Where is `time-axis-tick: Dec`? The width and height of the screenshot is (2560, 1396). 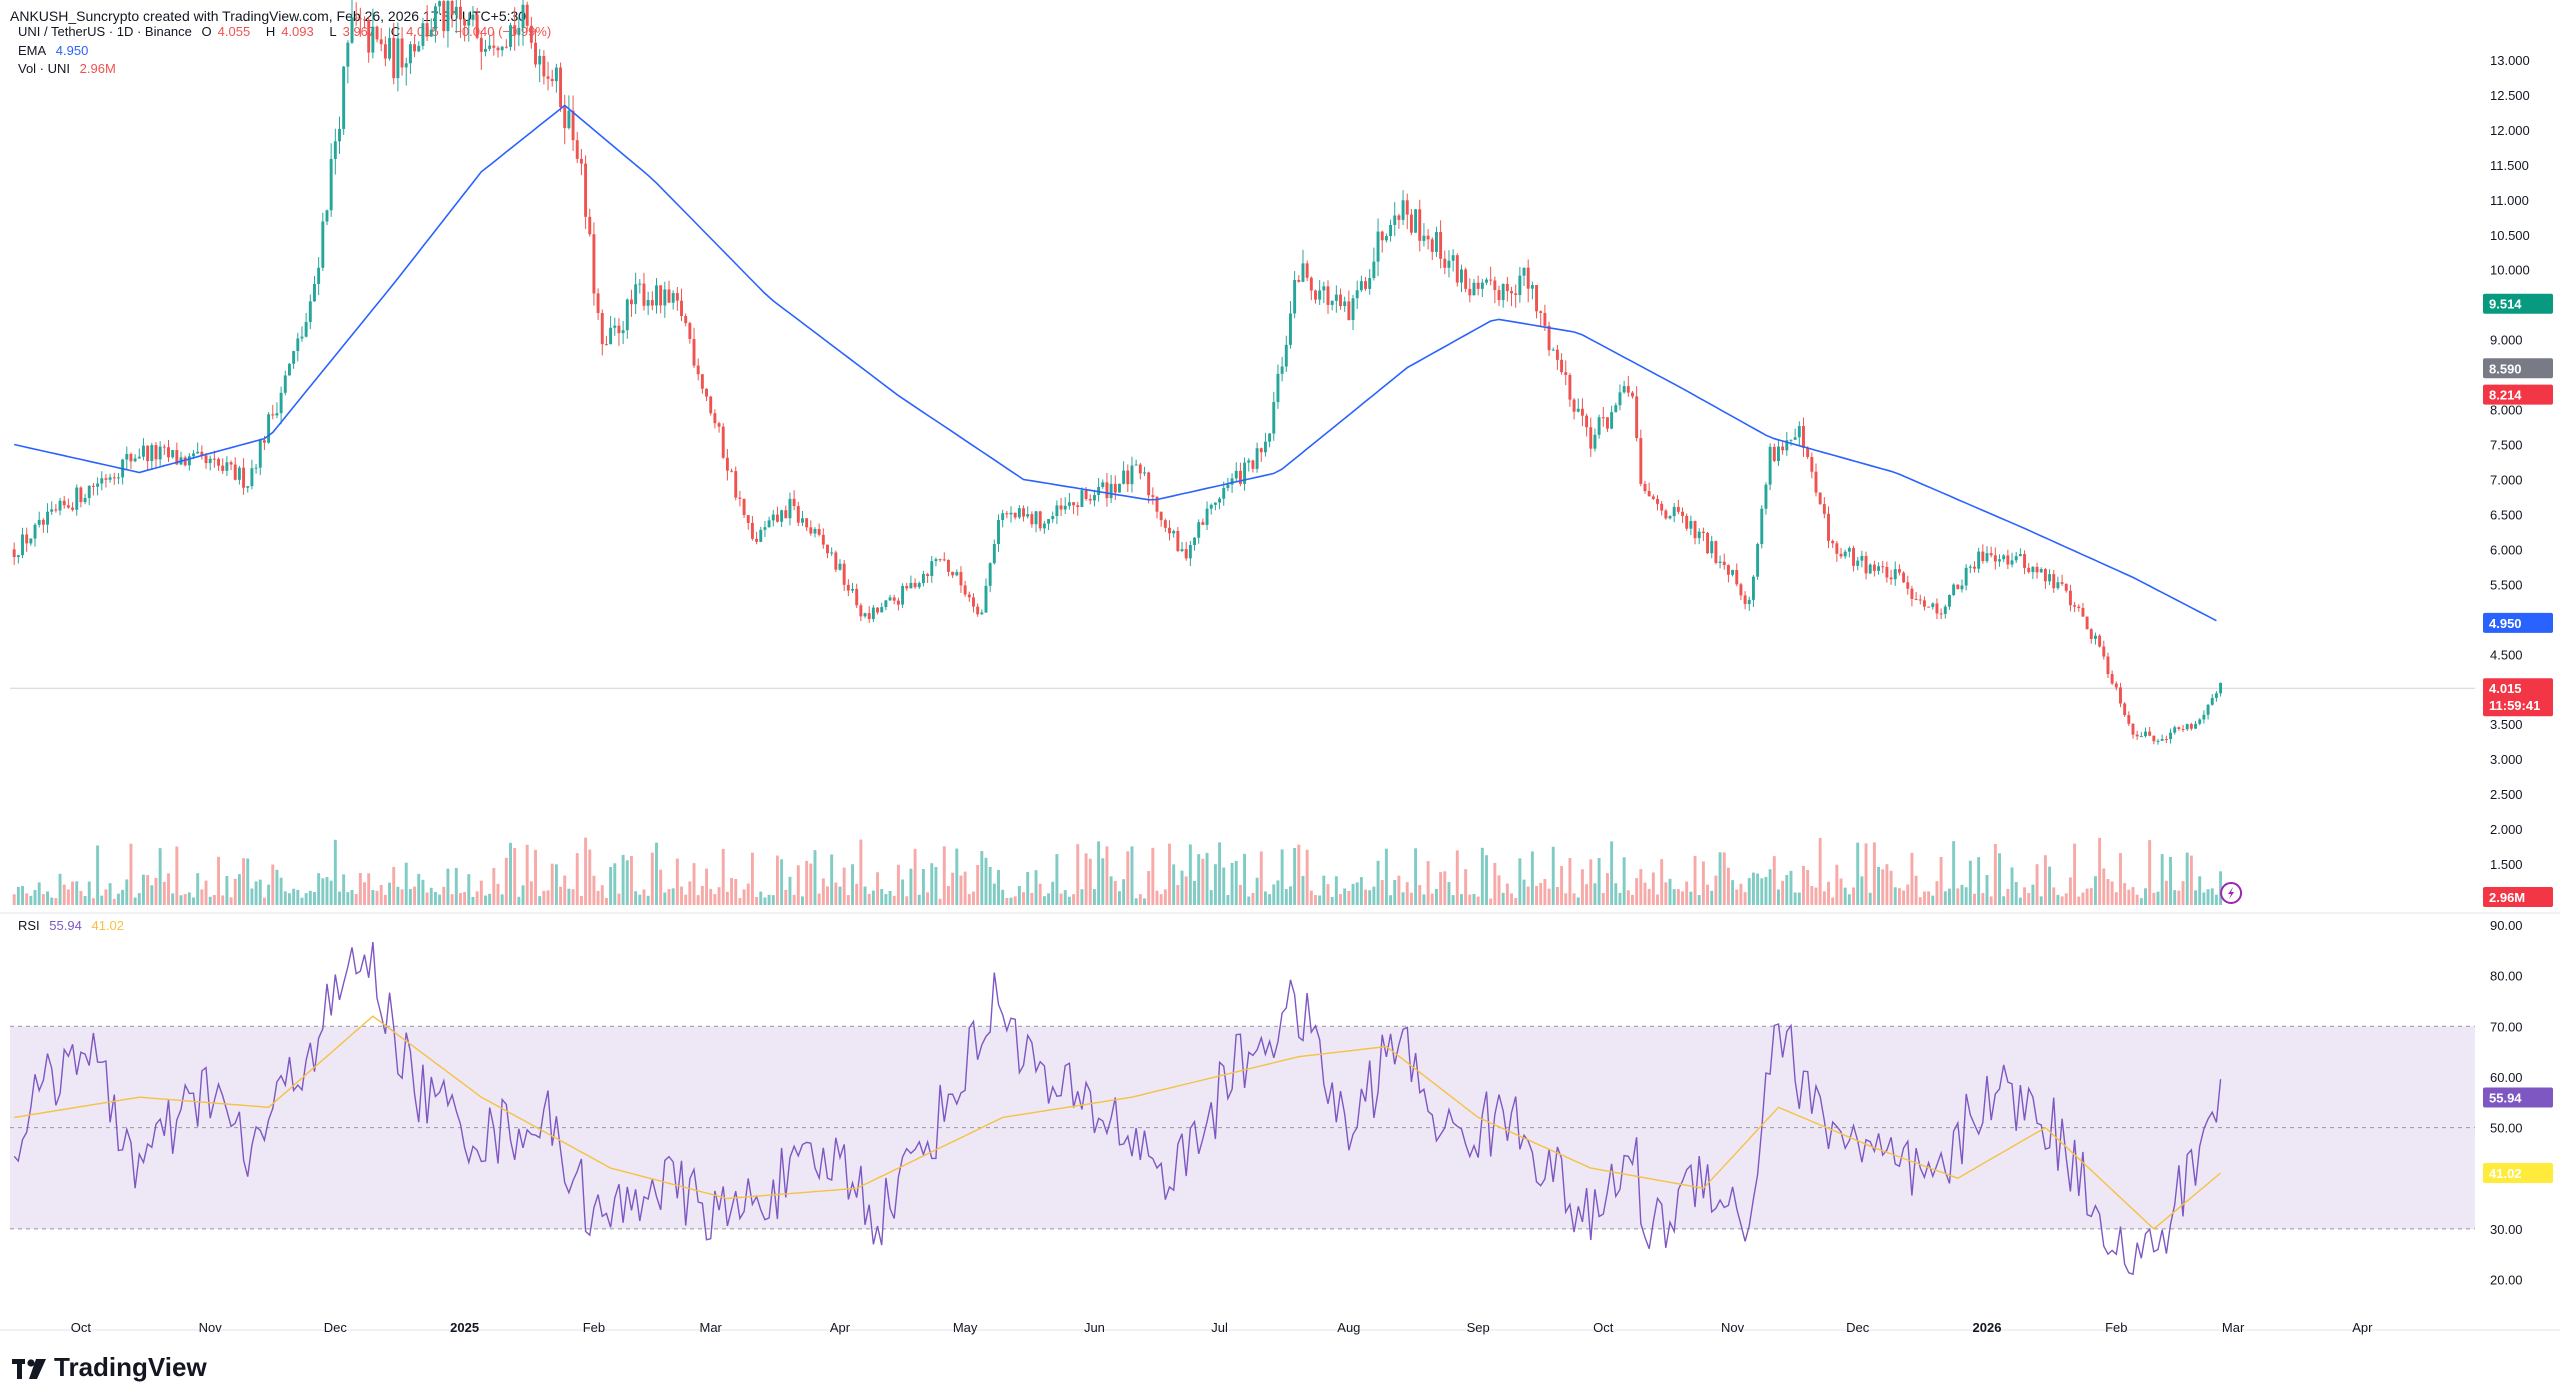 time-axis-tick: Dec is located at coordinates (336, 1327).